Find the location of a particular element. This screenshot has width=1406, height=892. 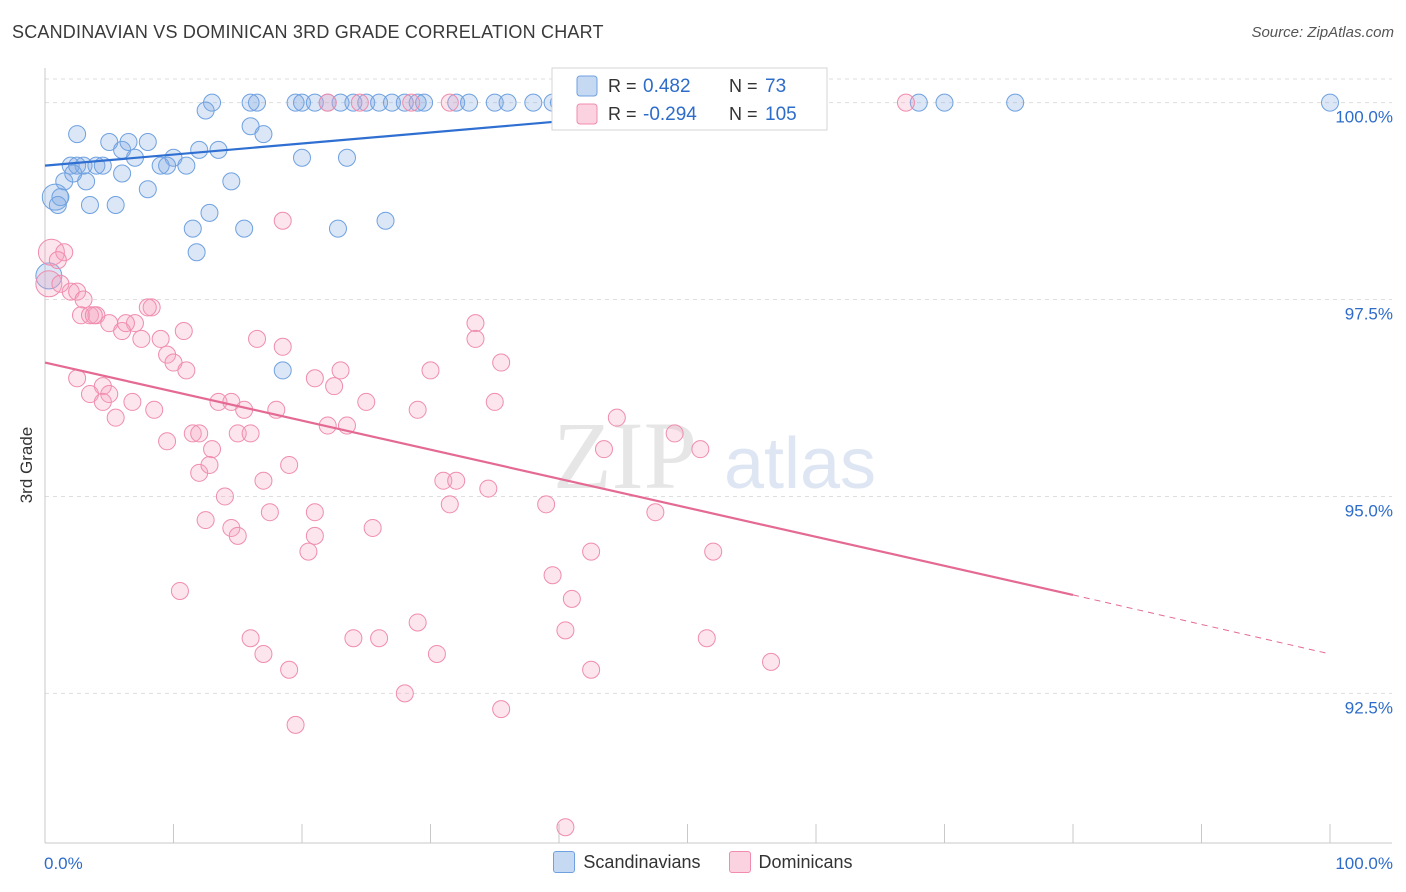

r-label: R = is located at coordinates (622, 86).